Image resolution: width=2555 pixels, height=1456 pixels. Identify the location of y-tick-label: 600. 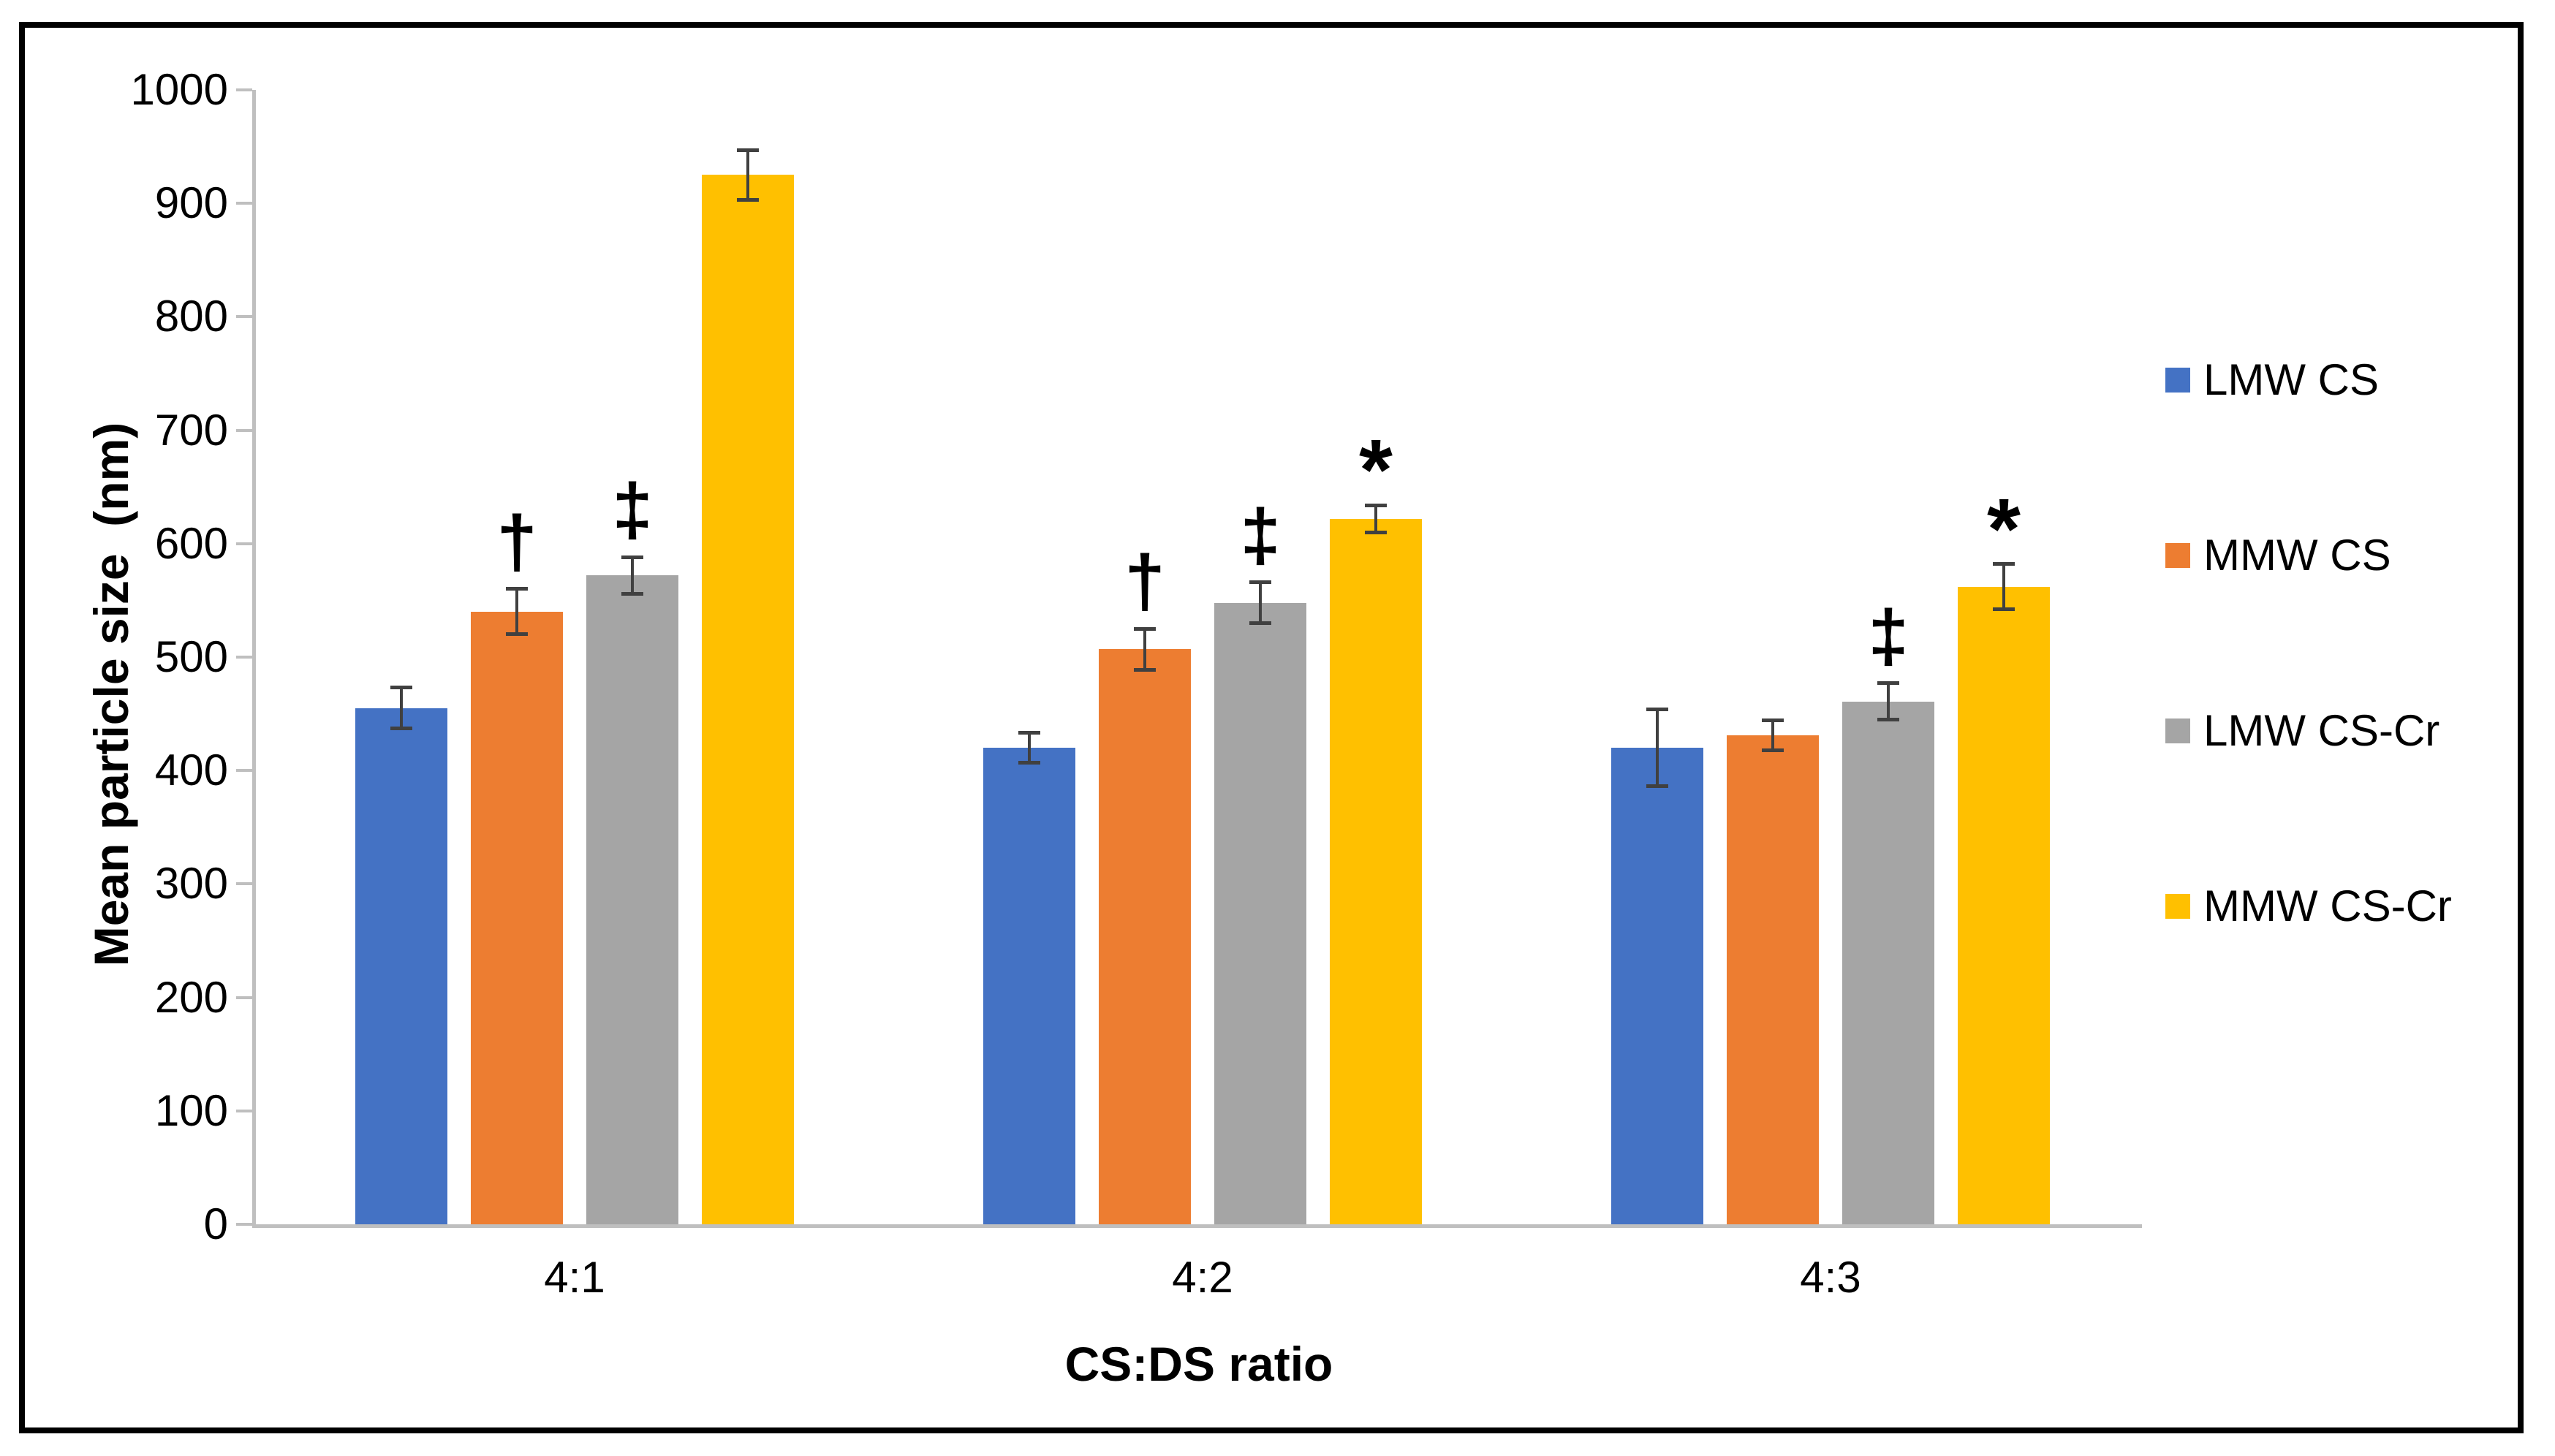
(191, 543).